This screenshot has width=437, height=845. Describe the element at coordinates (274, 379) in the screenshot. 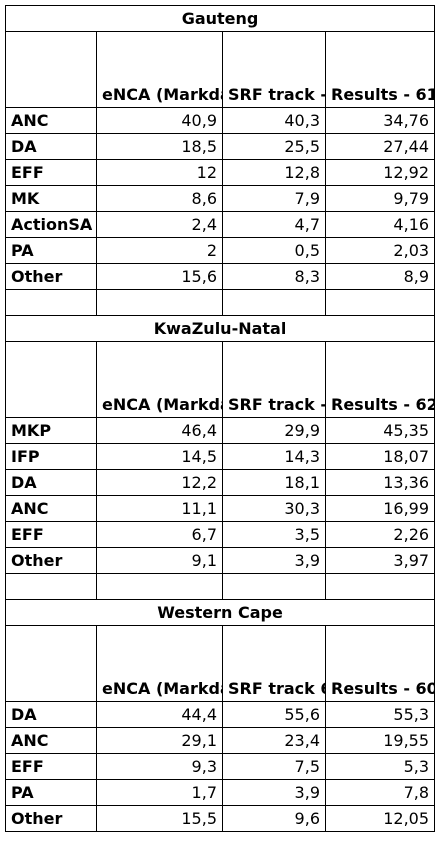

I see `header-srf-track: SRF track -60% turnout` at that location.